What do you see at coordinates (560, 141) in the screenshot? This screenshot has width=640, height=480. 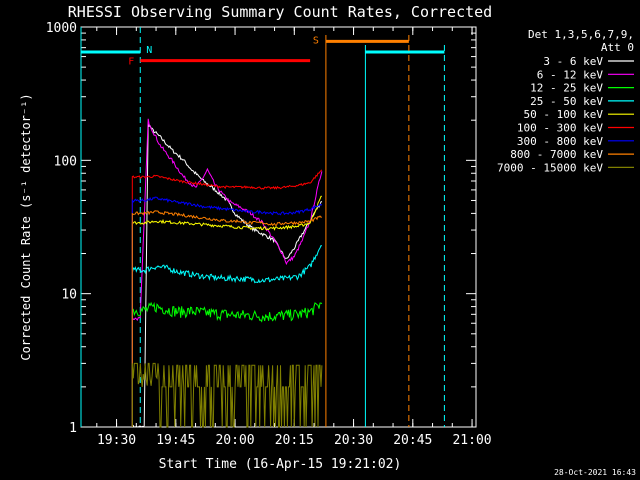 I see `legend-entry-label: 300 - 800 keV` at bounding box center [560, 141].